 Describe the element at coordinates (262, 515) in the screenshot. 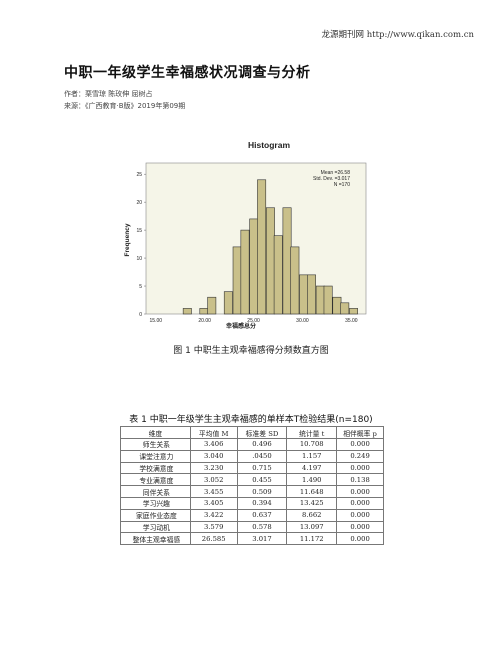

I see `cell-sd: 0.637` at that location.